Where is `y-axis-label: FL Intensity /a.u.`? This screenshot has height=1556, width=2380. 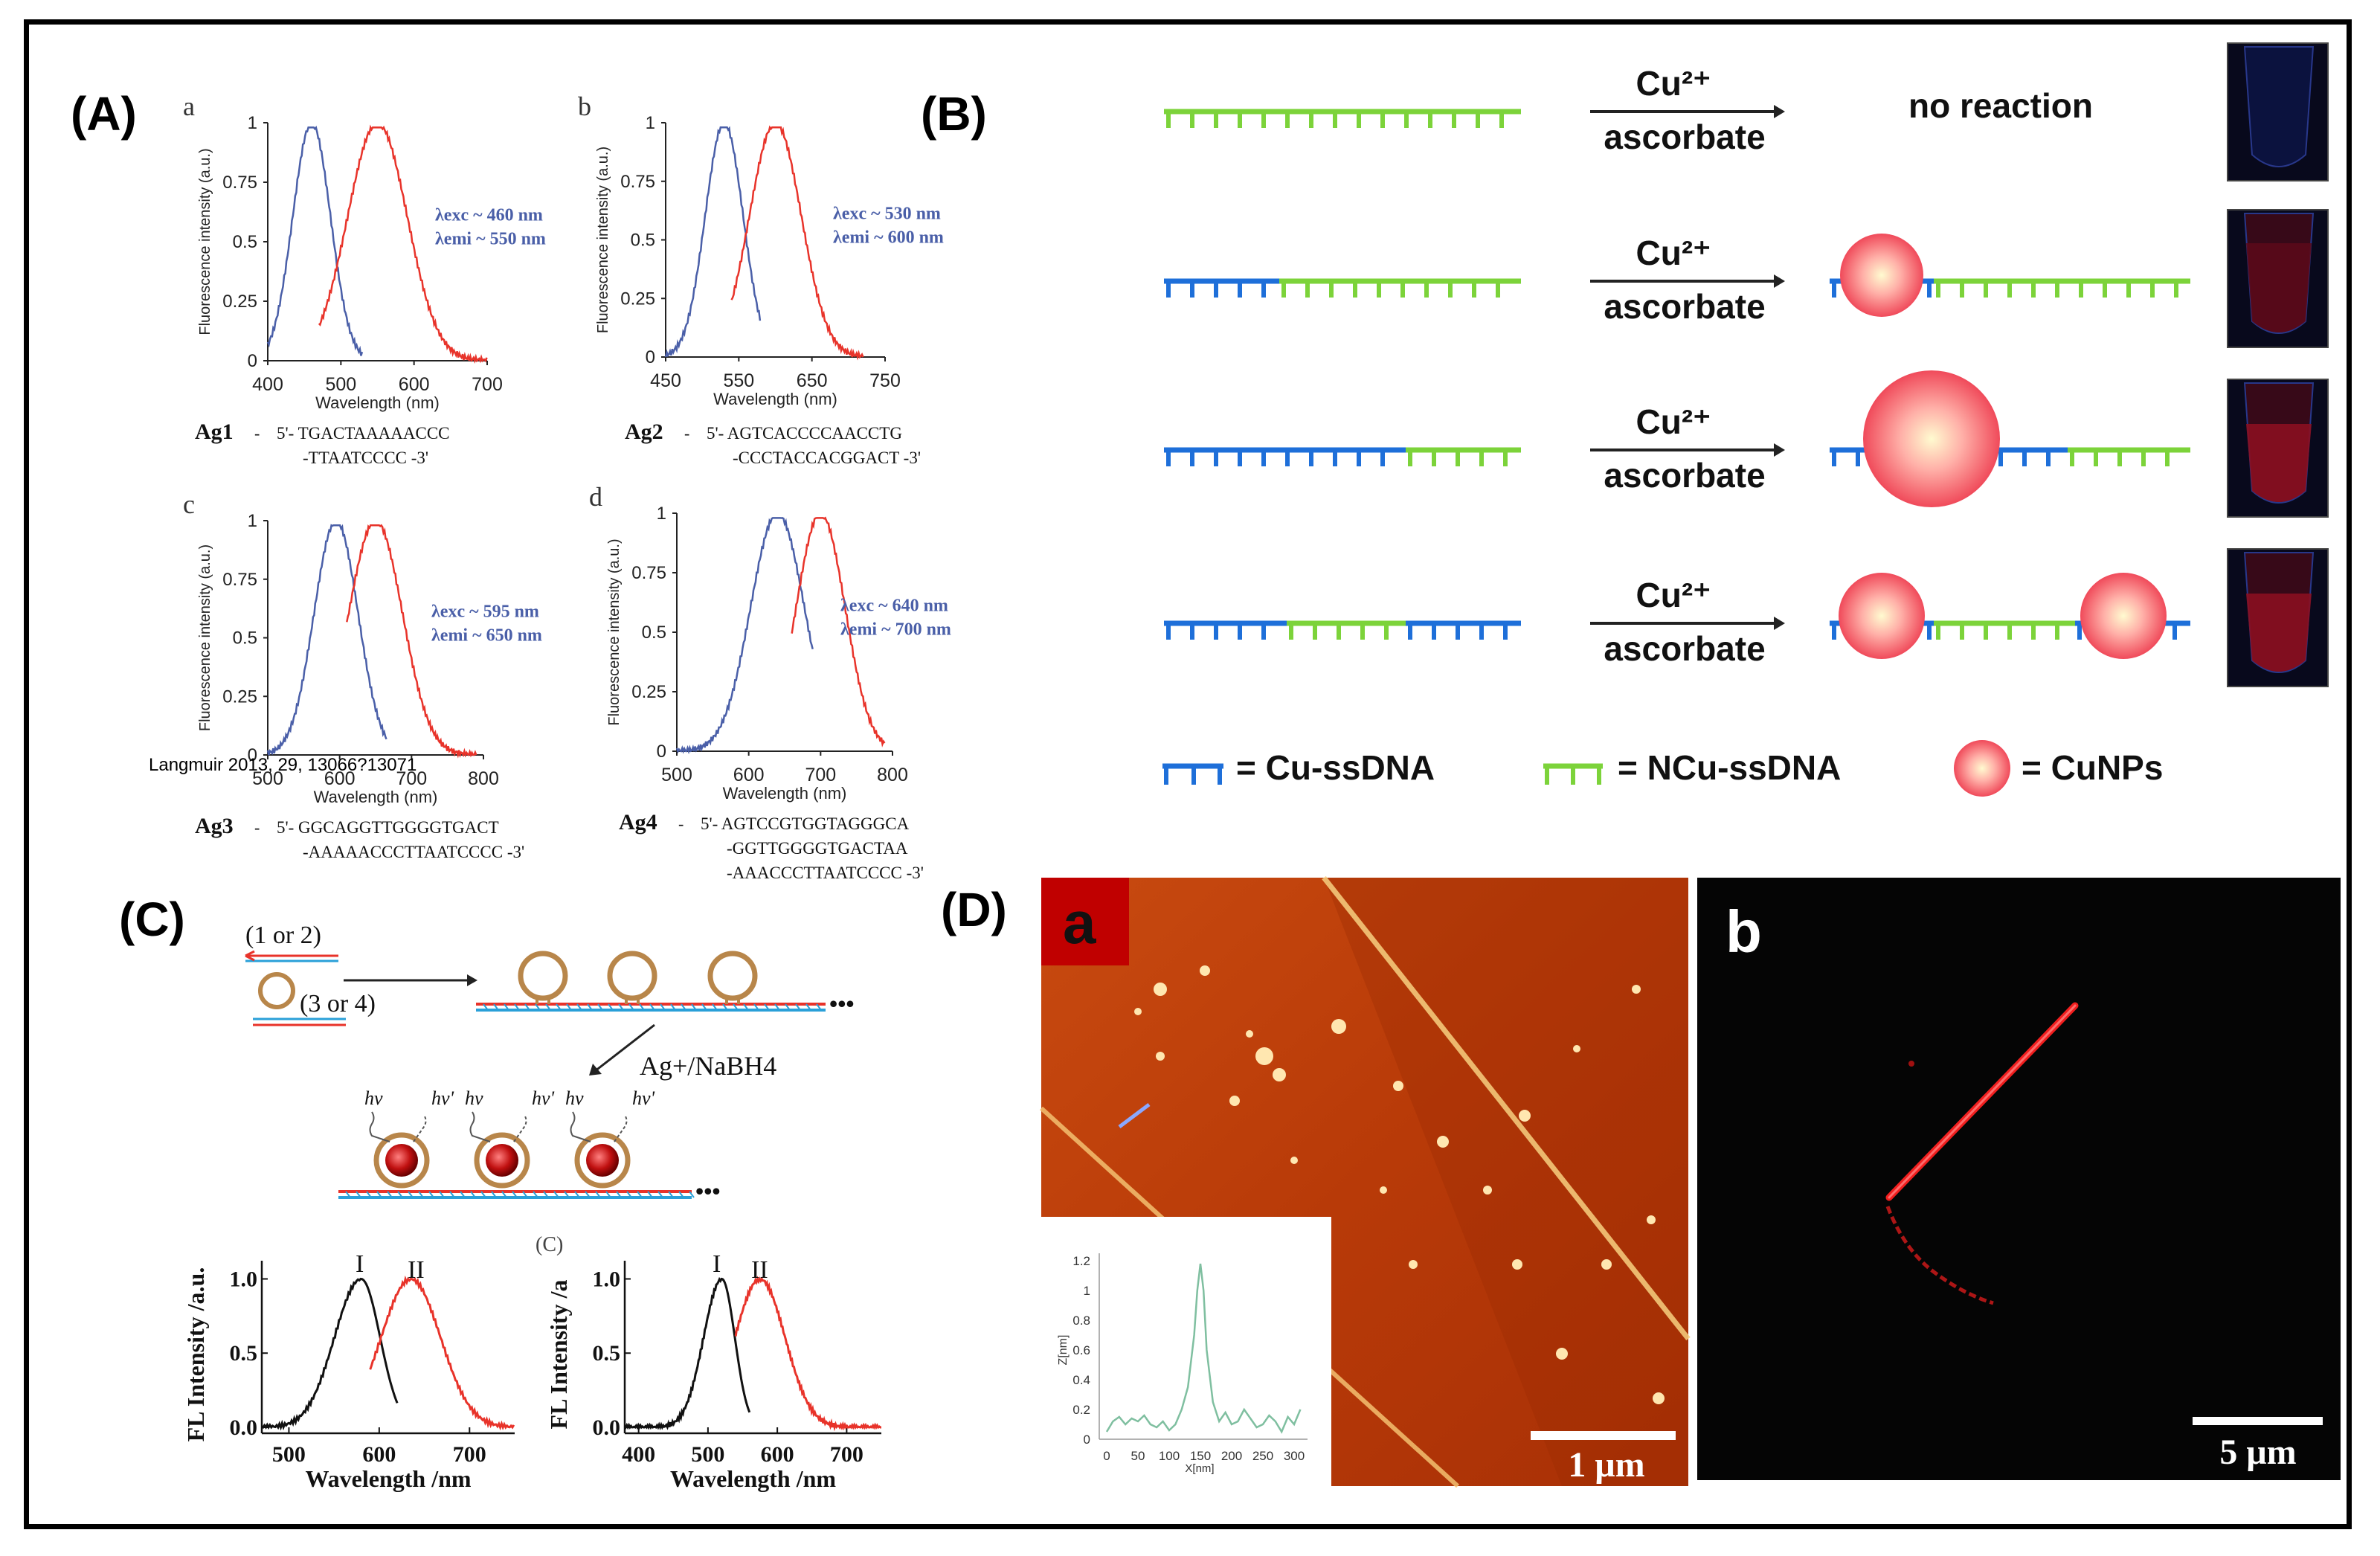 y-axis-label: FL Intensity /a.u. is located at coordinates (196, 1355).